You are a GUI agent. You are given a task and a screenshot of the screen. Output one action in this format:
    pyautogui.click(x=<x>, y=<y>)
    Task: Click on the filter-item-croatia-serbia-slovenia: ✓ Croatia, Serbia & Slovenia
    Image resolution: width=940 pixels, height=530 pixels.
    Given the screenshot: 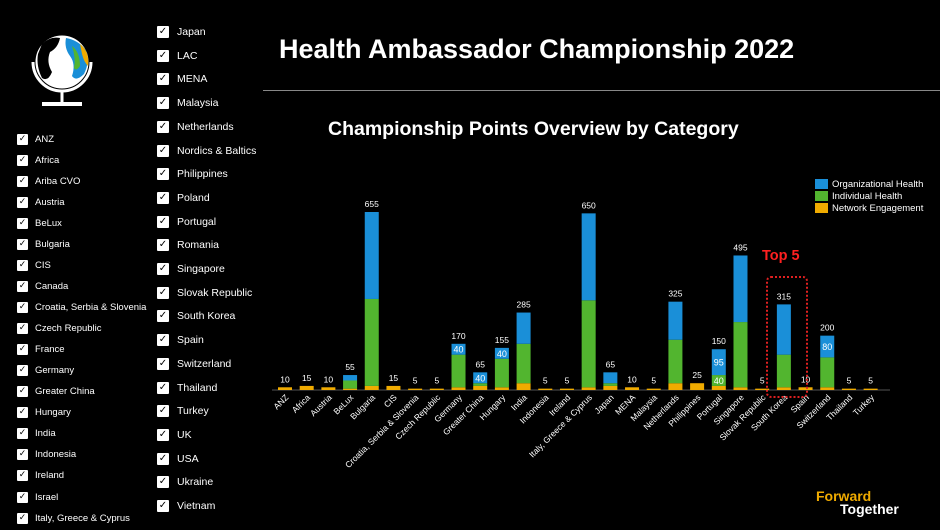 What is the action you would take?
    pyautogui.click(x=81, y=308)
    